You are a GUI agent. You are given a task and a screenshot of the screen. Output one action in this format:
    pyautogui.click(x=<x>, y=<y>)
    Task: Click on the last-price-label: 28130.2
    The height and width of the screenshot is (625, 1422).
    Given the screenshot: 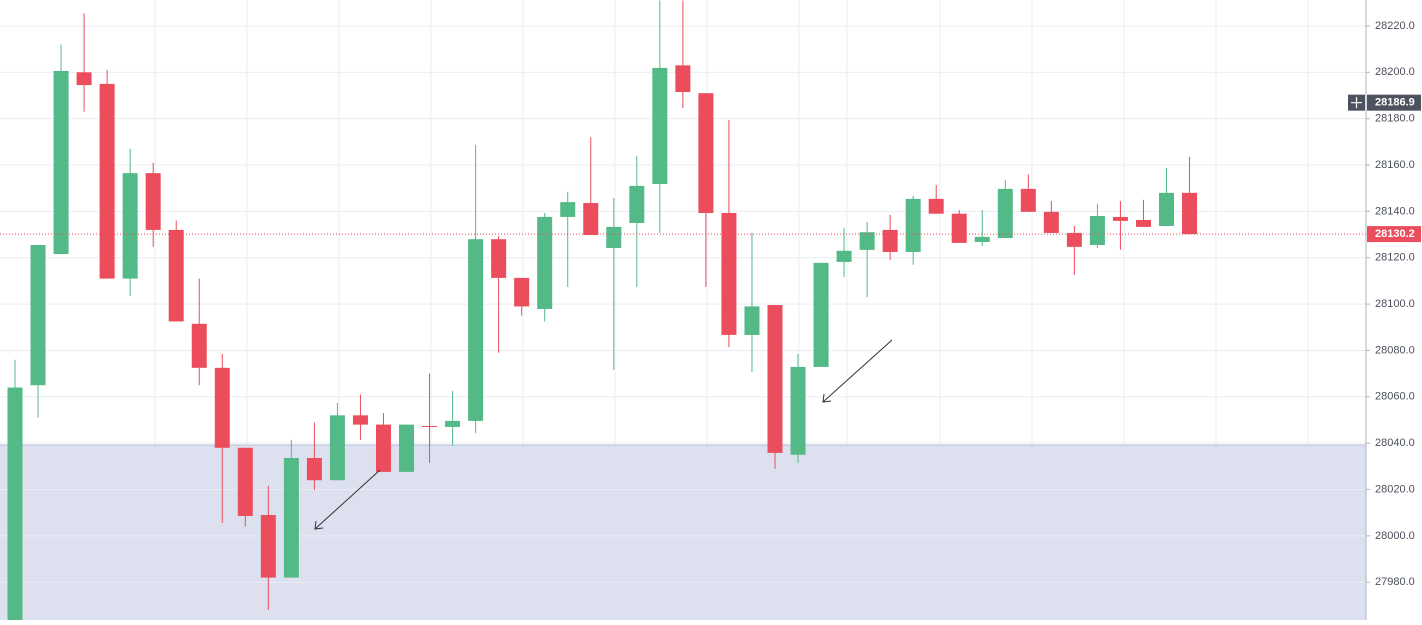 What is the action you would take?
    pyautogui.click(x=1395, y=234)
    